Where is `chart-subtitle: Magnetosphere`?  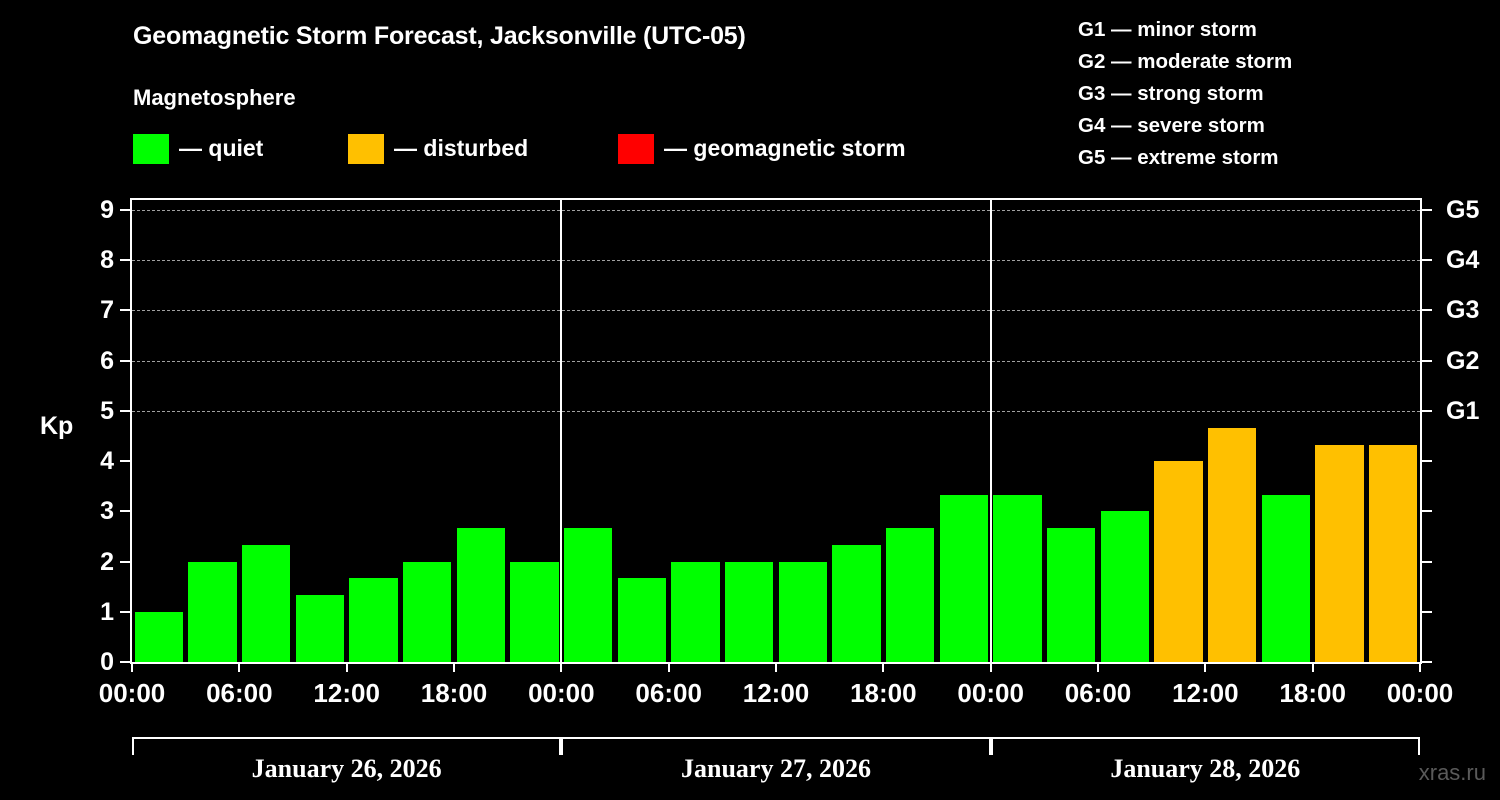
chart-subtitle: Magnetosphere is located at coordinates (214, 97).